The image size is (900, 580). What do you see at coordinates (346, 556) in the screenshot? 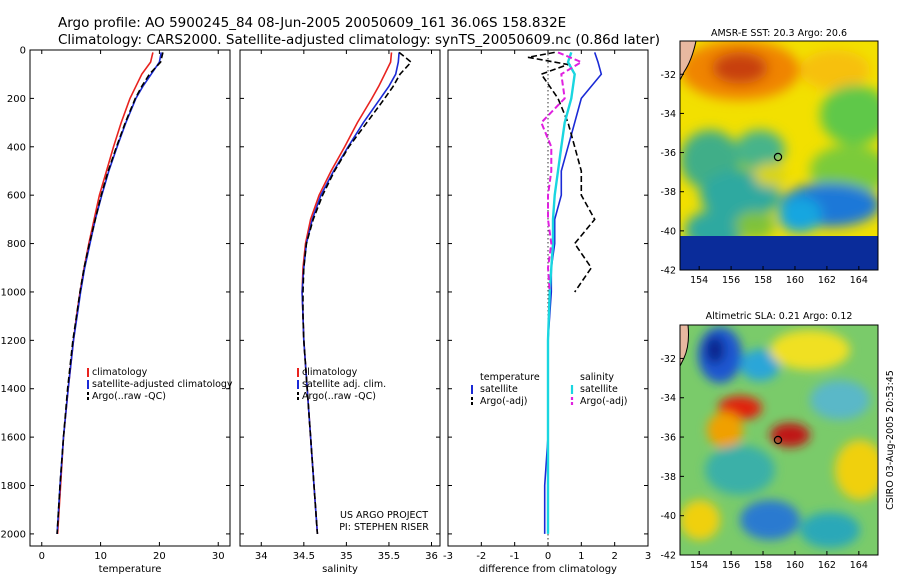
I see `salinity-x-tick-label: 35` at bounding box center [346, 556].